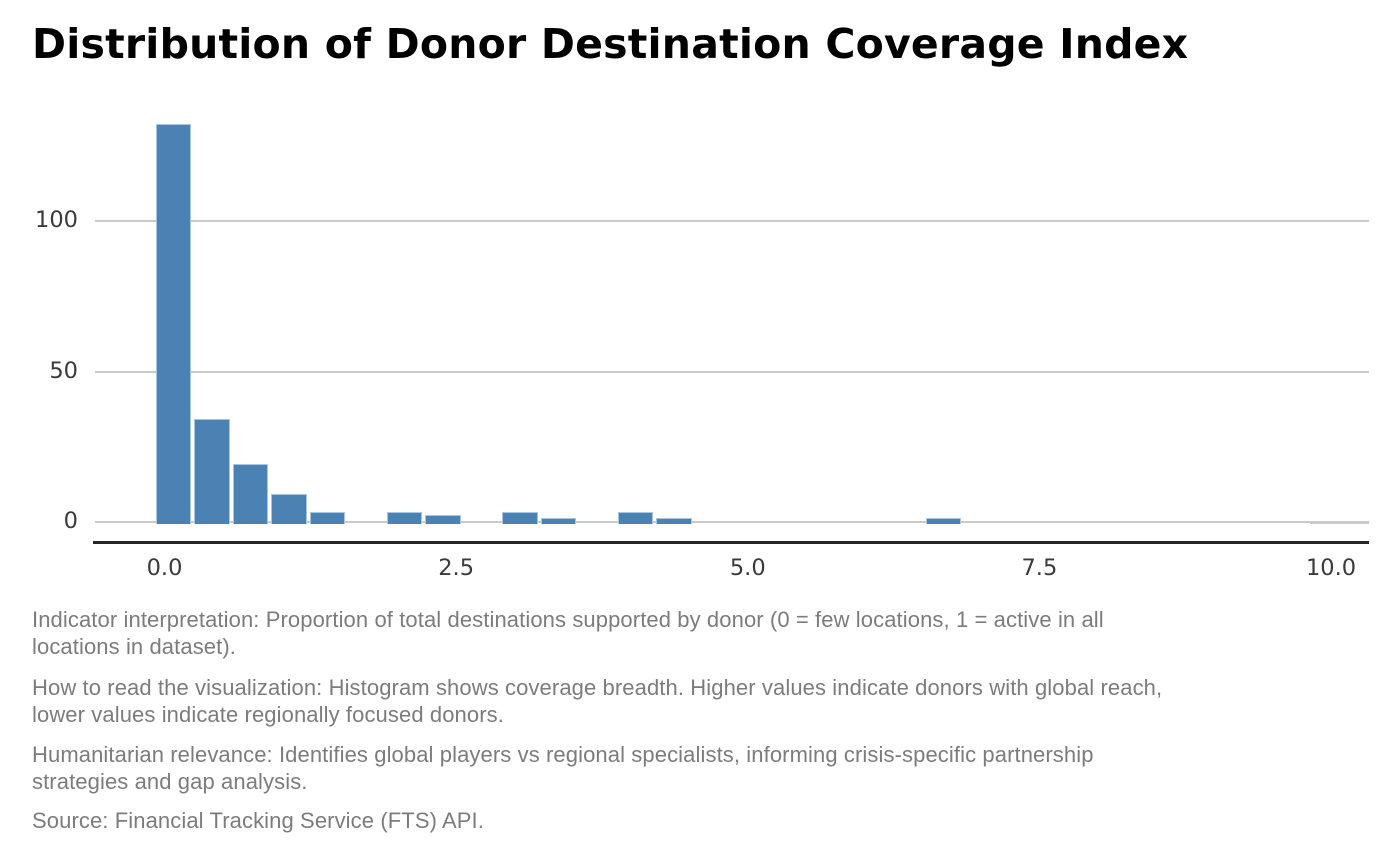 This screenshot has height=866, width=1400. I want to click on x-tick-label: 2.5, so click(456, 568).